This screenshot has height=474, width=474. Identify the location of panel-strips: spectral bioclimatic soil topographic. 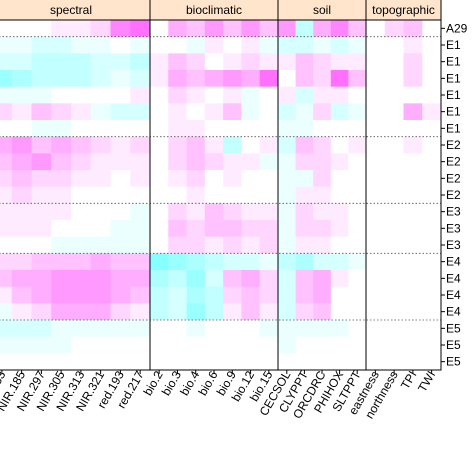
(221, 10).